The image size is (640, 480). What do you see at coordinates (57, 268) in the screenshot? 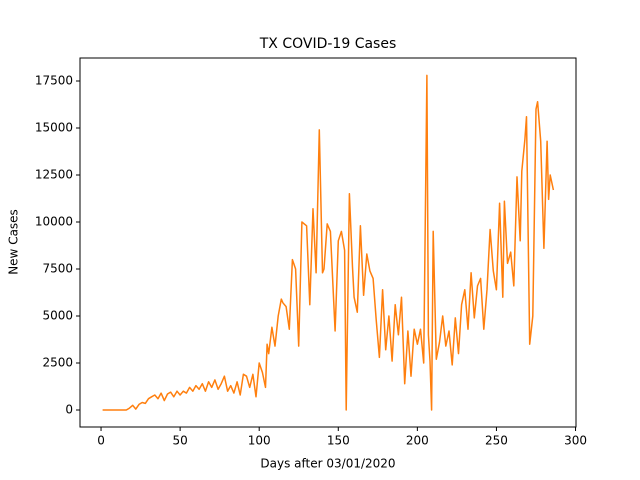
I see `y-tick-label: 7500` at bounding box center [57, 268].